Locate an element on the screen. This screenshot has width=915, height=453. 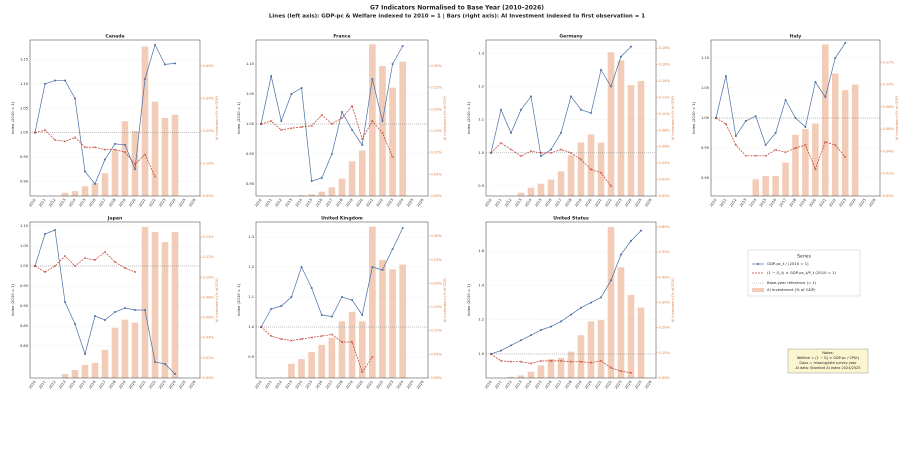
y2-tick-label: 0.60% is located at coordinates (665, 227).